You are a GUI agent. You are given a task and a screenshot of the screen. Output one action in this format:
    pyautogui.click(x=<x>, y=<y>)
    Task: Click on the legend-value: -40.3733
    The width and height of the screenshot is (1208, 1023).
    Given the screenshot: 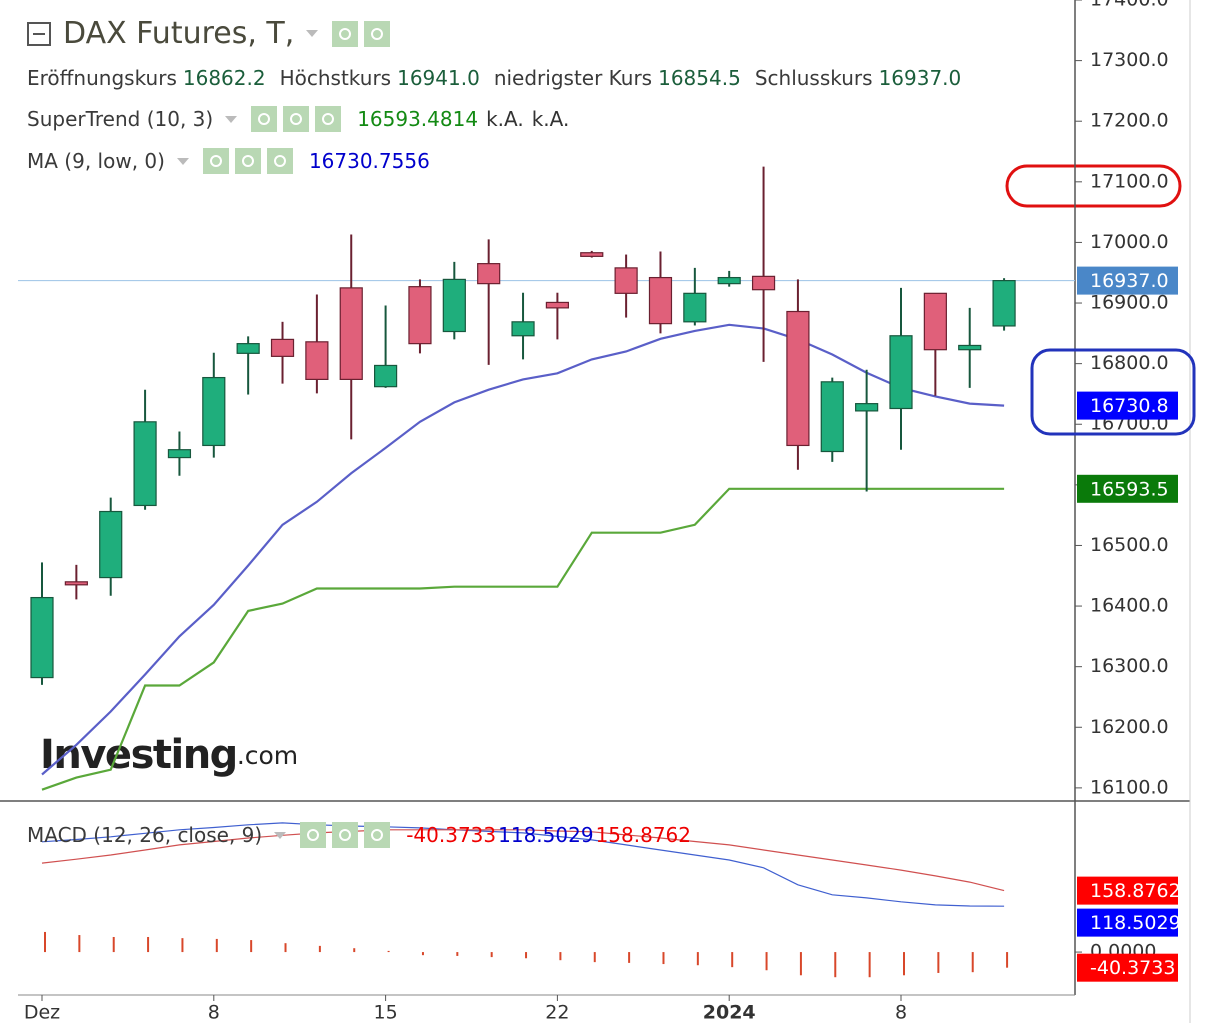 What is the action you would take?
    pyautogui.click(x=451, y=835)
    